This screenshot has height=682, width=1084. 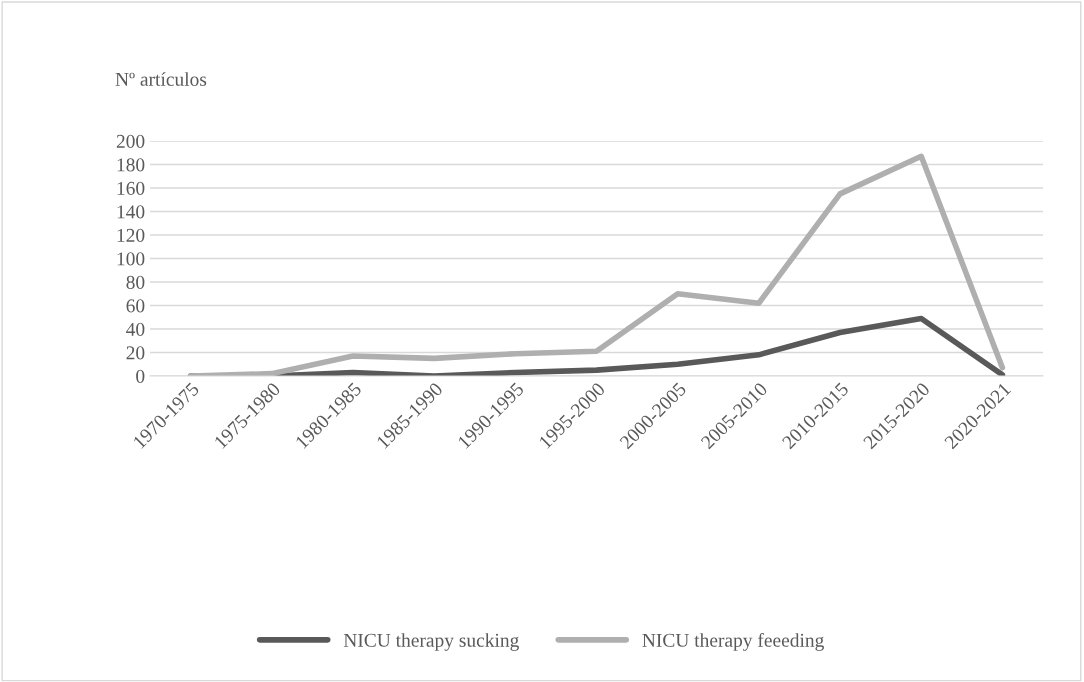 What do you see at coordinates (131, 212) in the screenshot?
I see `y-tick-label: 140` at bounding box center [131, 212].